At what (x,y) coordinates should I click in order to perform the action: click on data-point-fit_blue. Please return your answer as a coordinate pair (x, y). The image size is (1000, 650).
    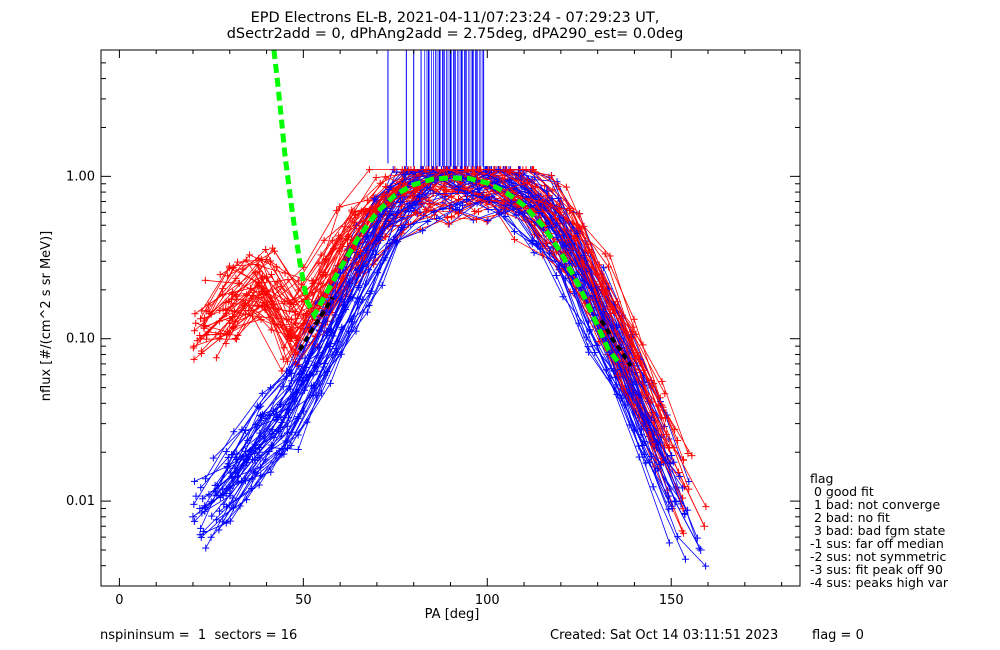
    Looking at the image, I should click on (700, 549).